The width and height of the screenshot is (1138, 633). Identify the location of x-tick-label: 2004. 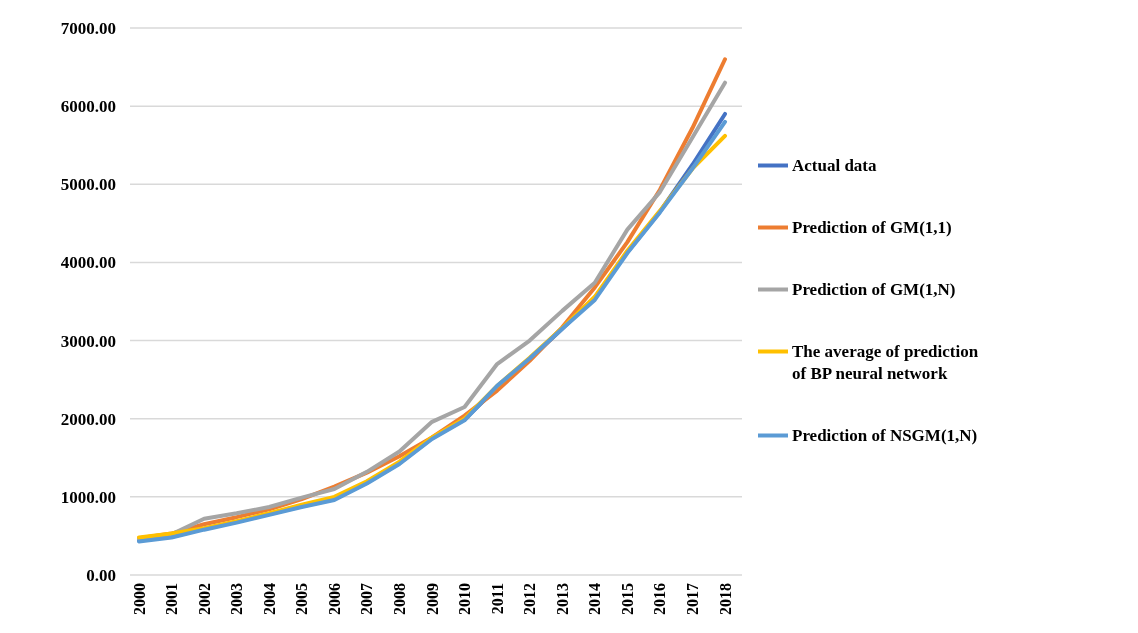
(269, 599).